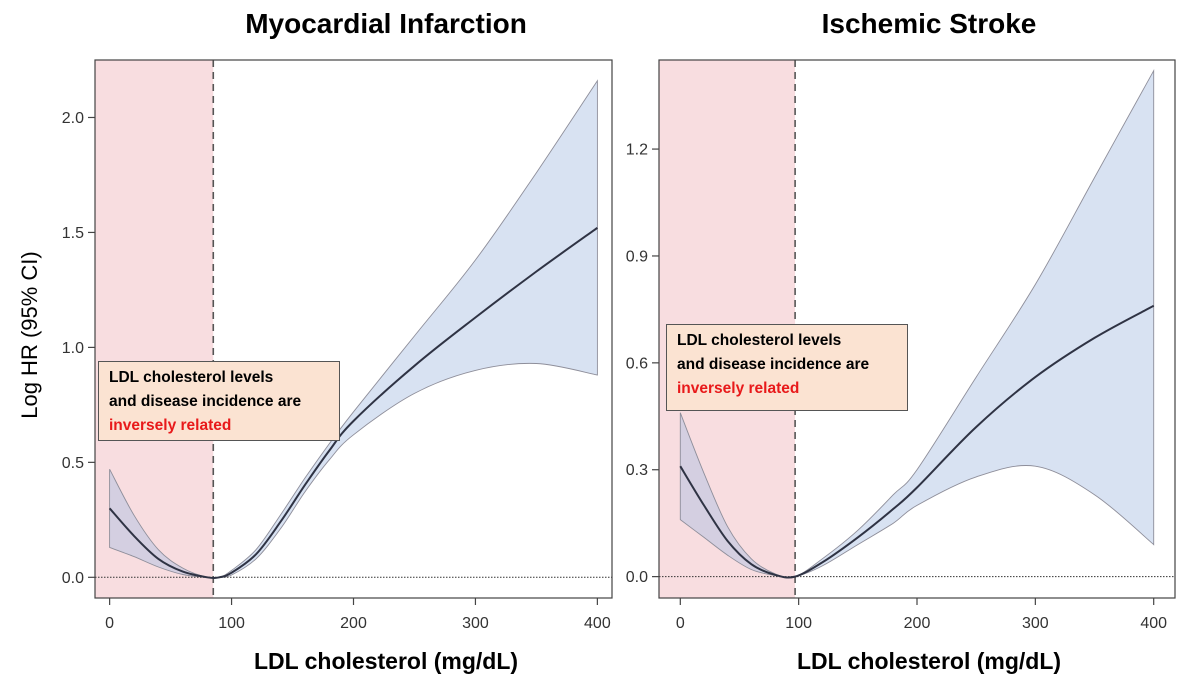  I want to click on y-tick-label-stroke: 0.0, so click(637, 577).